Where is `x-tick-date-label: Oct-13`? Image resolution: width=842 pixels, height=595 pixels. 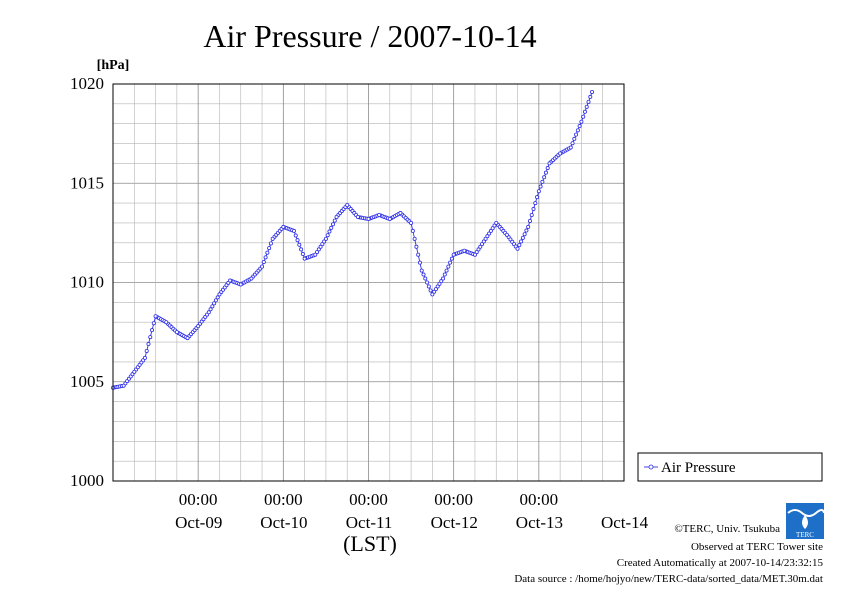 x-tick-date-label: Oct-13 is located at coordinates (539, 522).